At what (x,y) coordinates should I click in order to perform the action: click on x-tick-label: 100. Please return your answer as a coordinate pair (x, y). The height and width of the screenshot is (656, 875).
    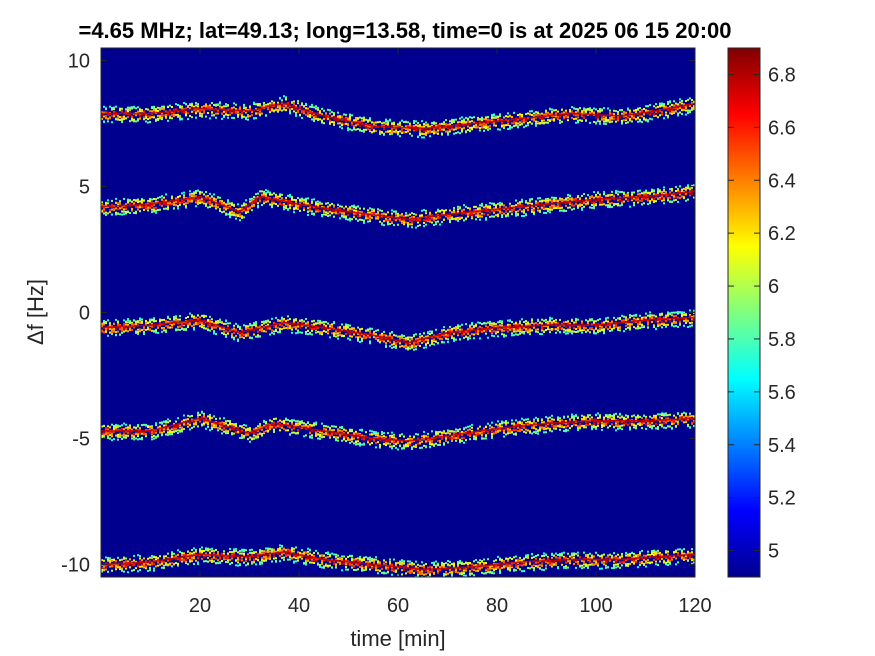
    Looking at the image, I should click on (595, 606).